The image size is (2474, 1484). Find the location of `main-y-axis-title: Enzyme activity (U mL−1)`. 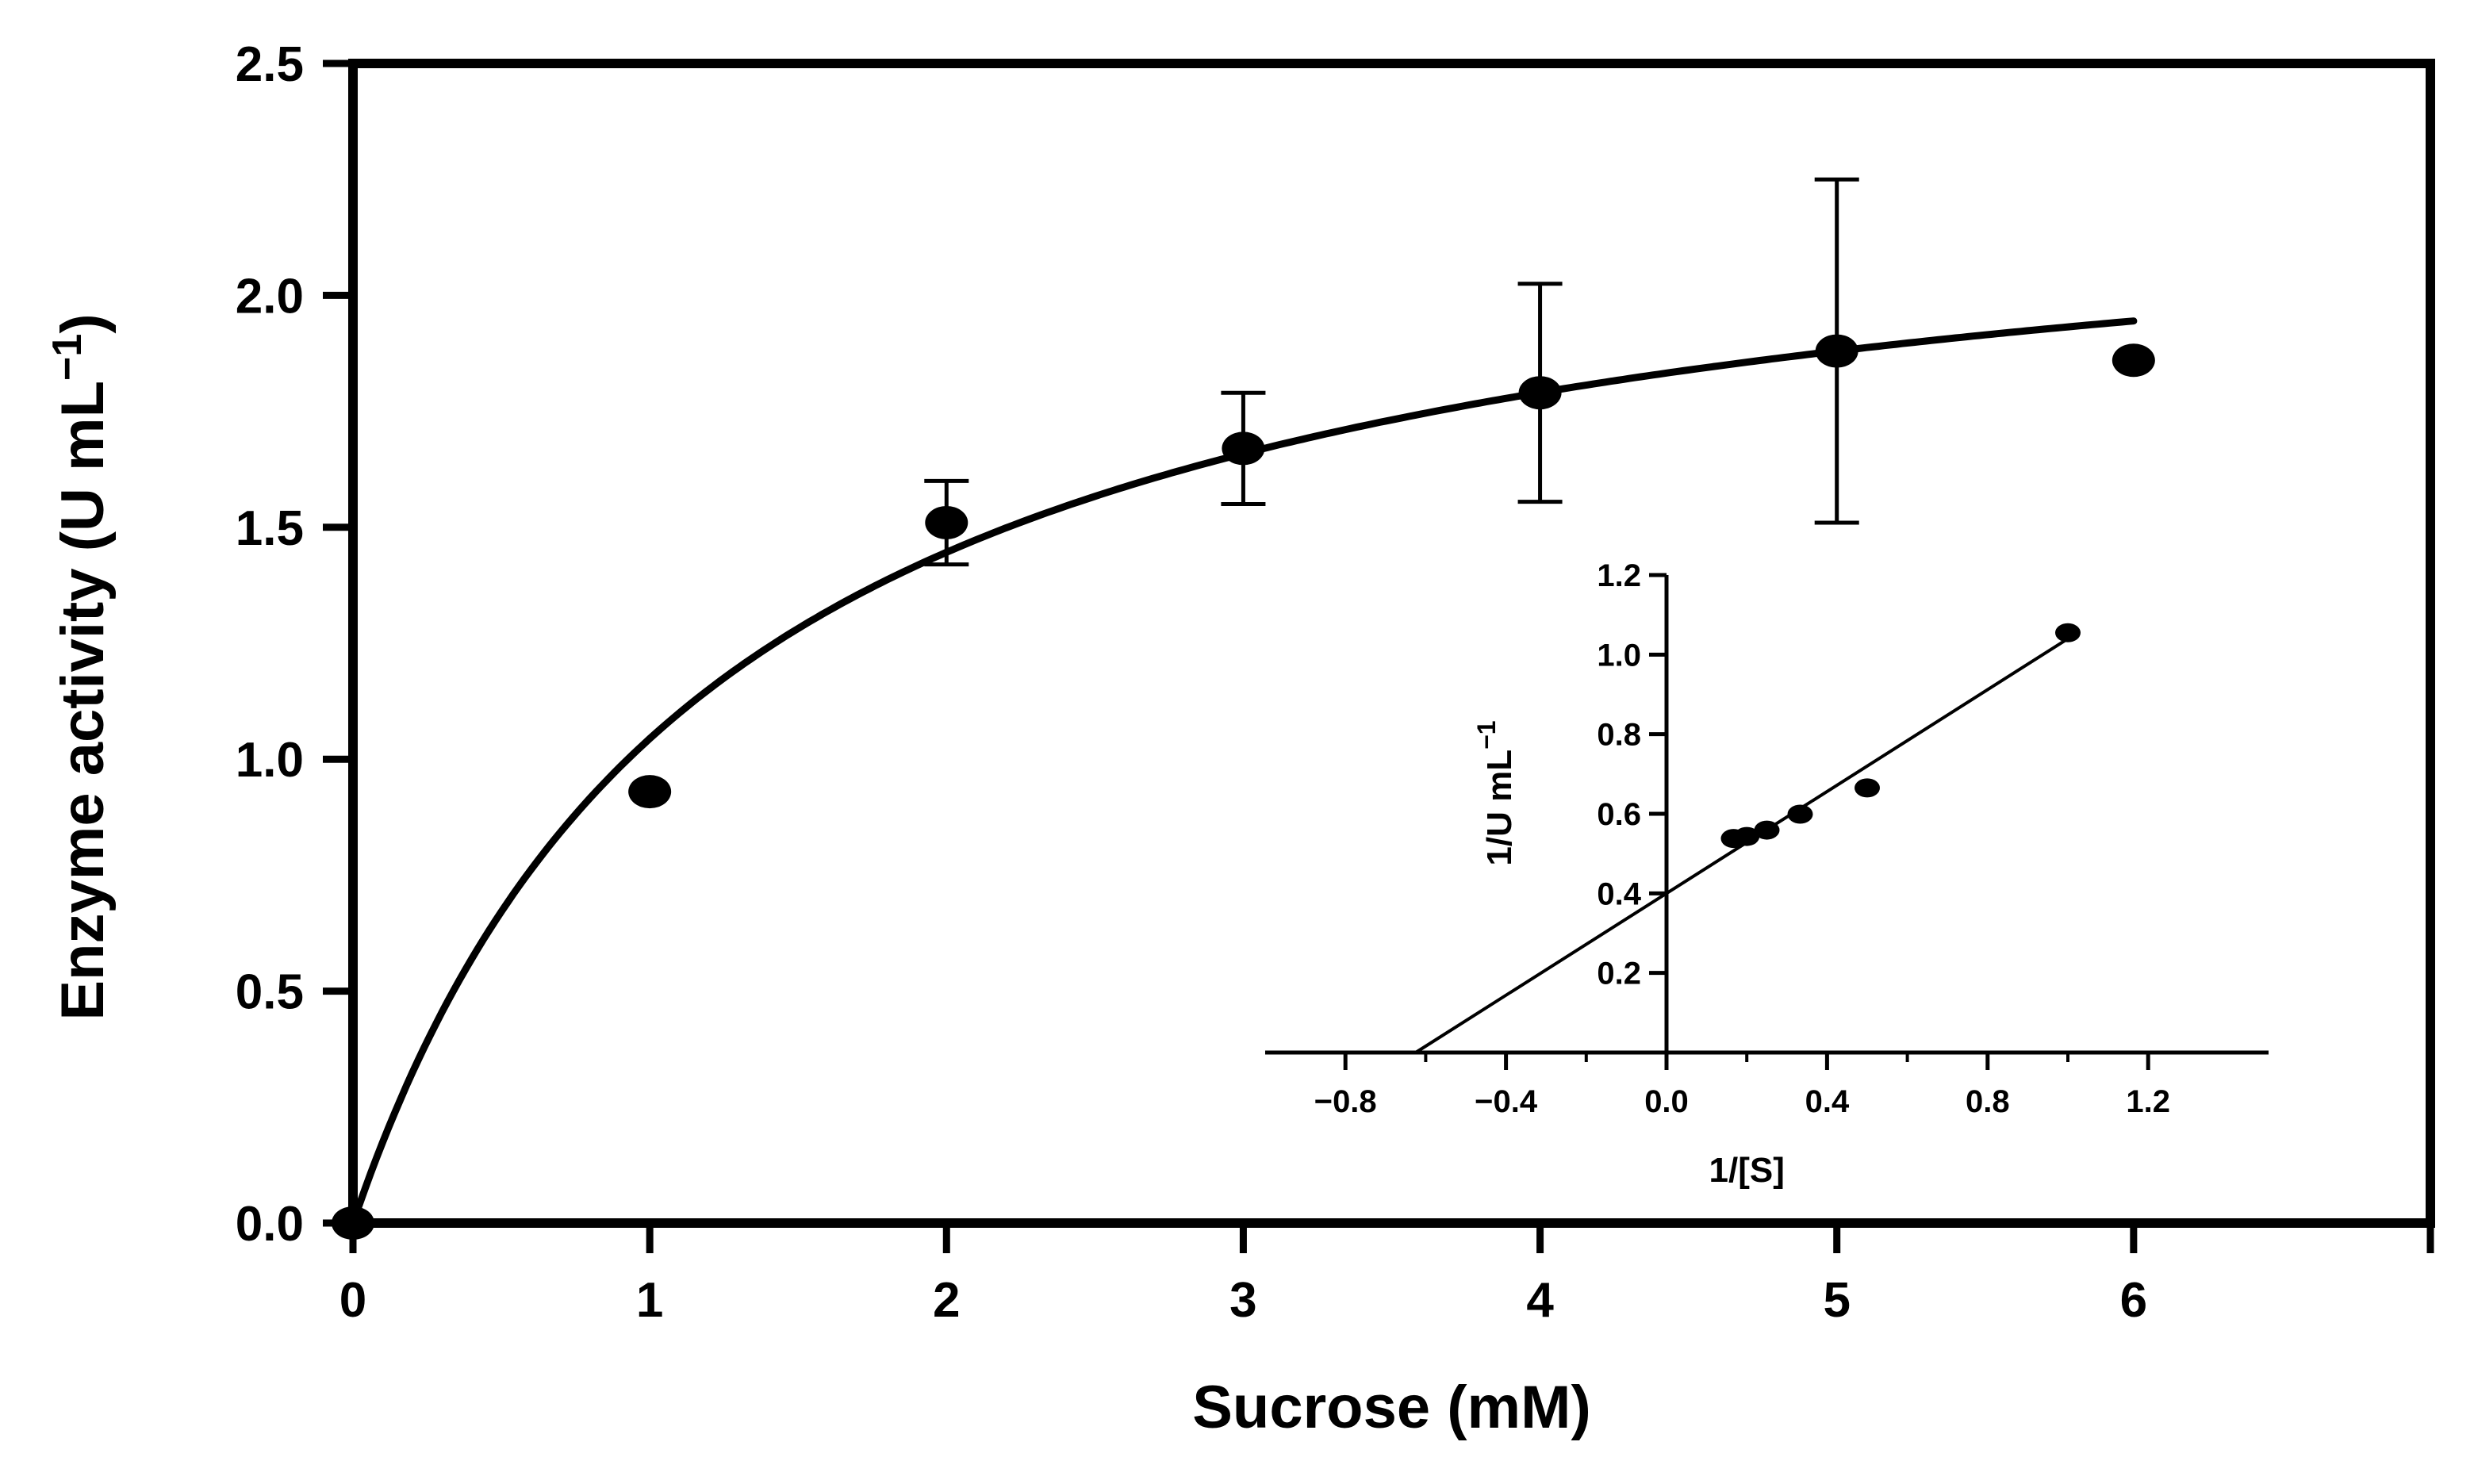

main-y-axis-title: Enzyme activity (U mL−1) is located at coordinates (80, 666).